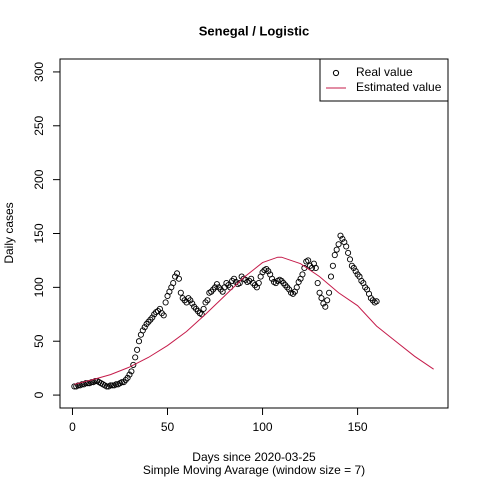 The width and height of the screenshot is (480, 480). What do you see at coordinates (358, 427) in the screenshot?
I see `x-tick-label: 150` at bounding box center [358, 427].